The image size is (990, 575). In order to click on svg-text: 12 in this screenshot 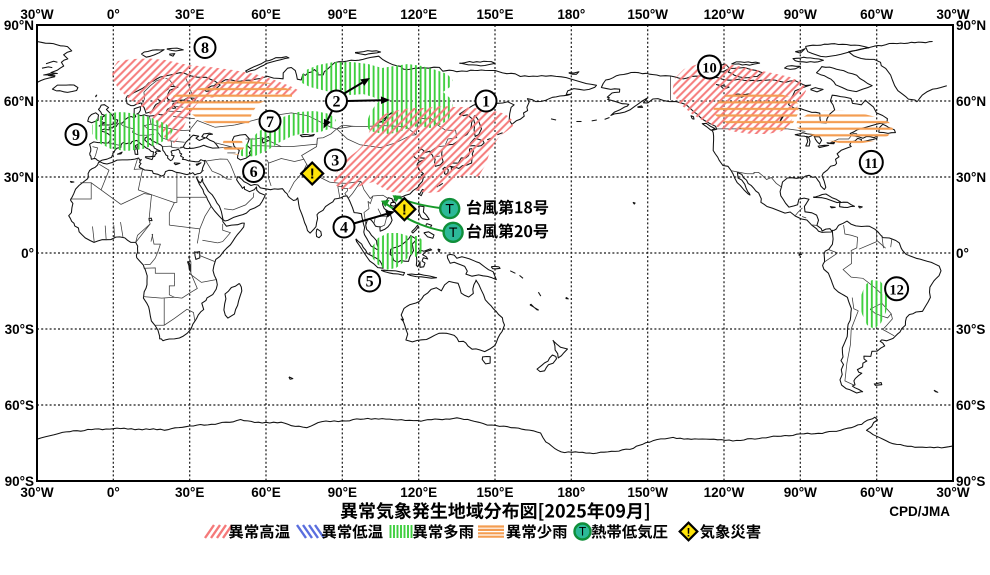, I will do `click(896, 290)`.